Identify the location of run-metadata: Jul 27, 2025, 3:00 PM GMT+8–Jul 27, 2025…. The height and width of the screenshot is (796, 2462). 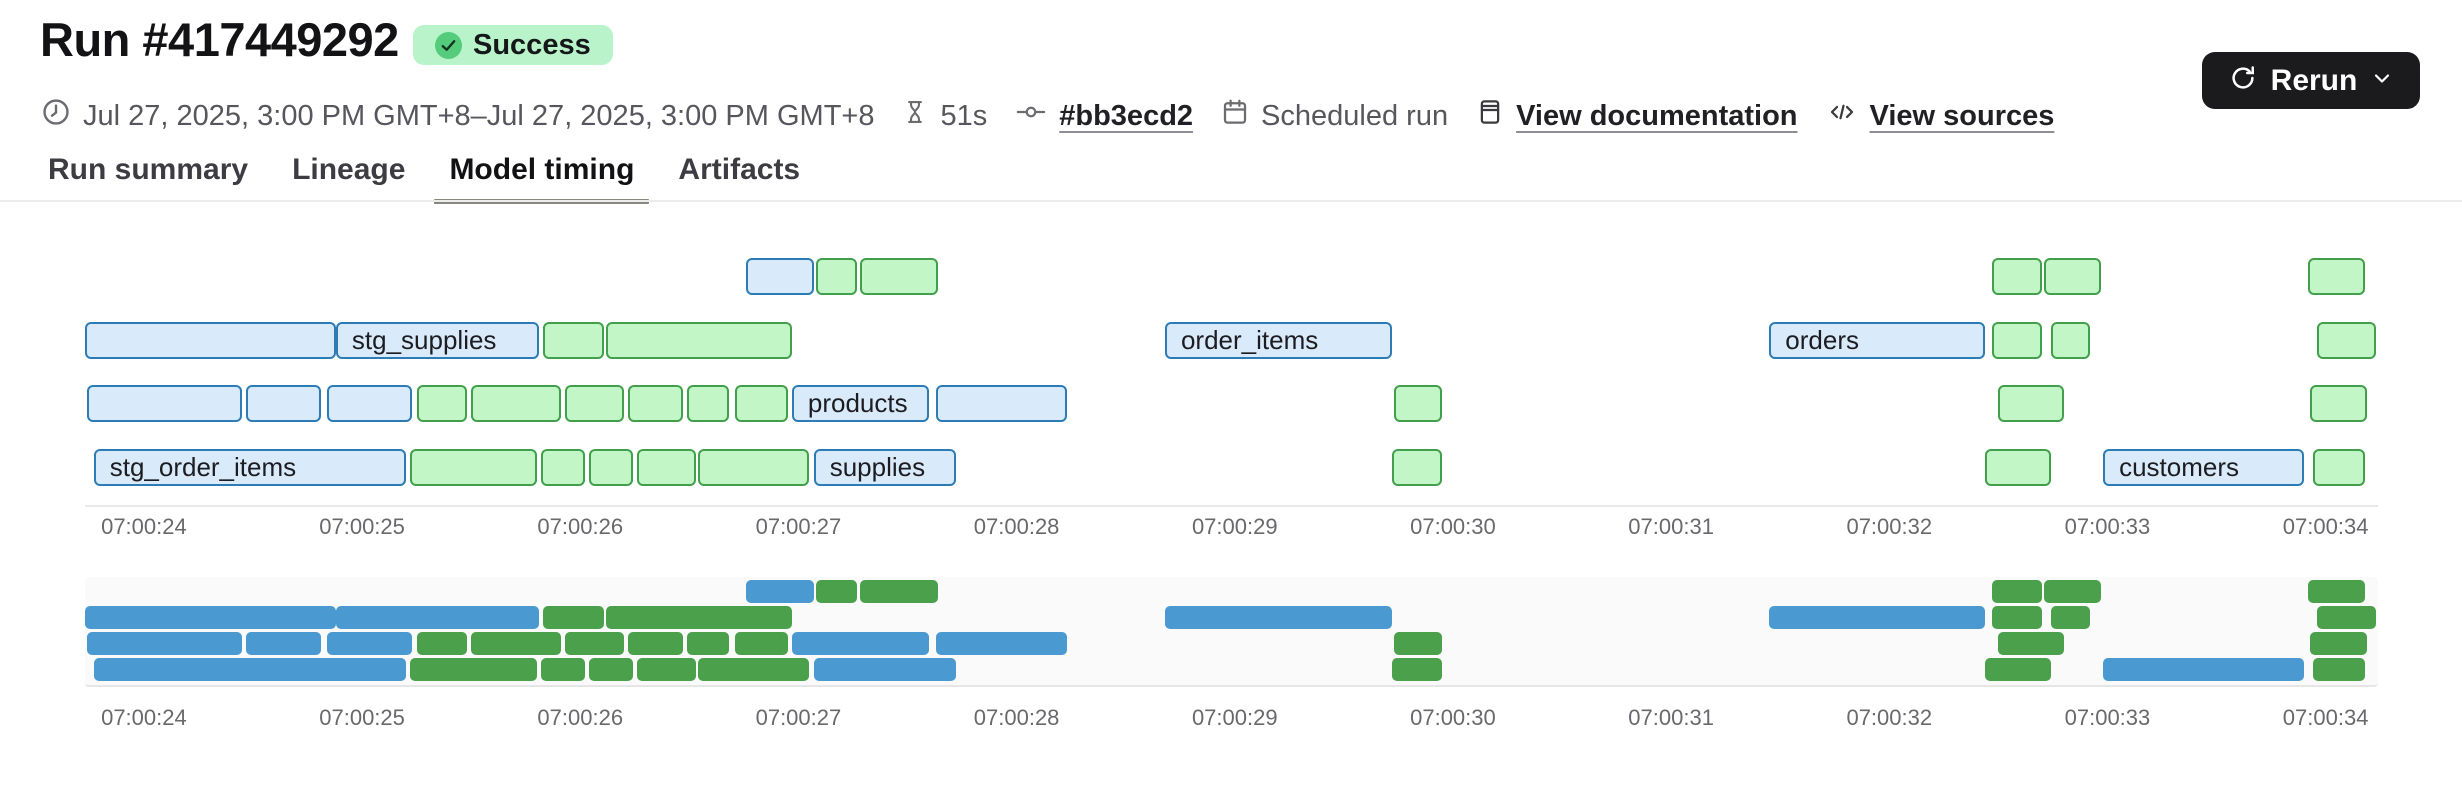
(1047, 116).